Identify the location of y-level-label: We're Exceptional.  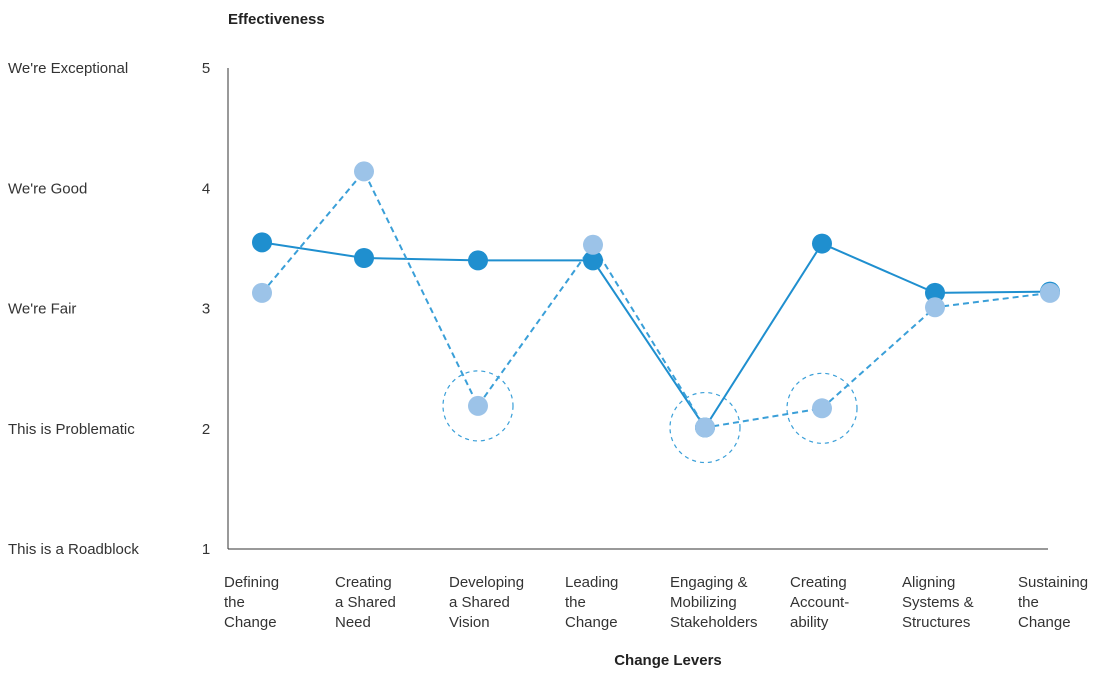
(68, 68).